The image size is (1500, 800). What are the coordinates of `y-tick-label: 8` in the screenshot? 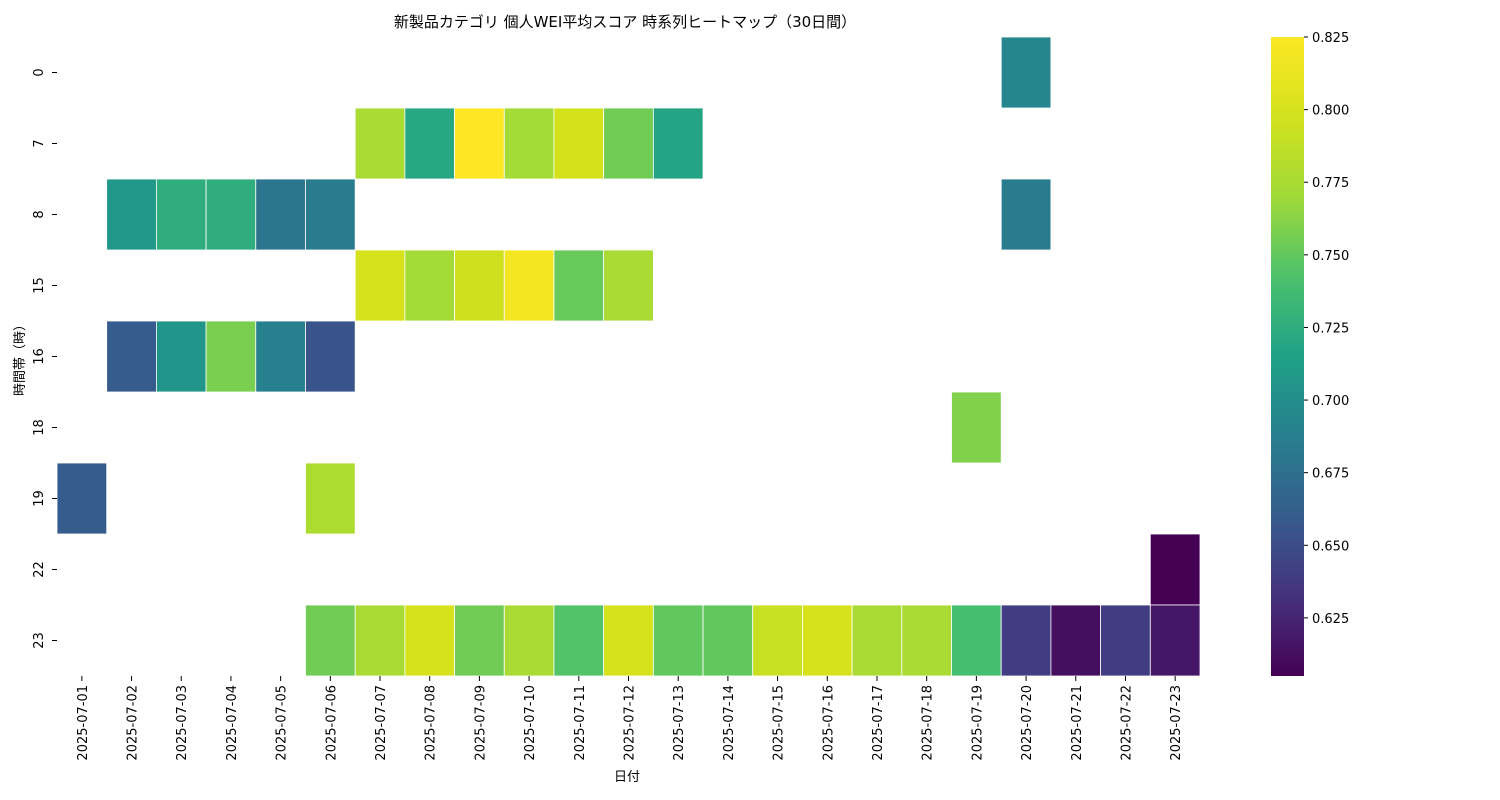 It's located at (39, 214).